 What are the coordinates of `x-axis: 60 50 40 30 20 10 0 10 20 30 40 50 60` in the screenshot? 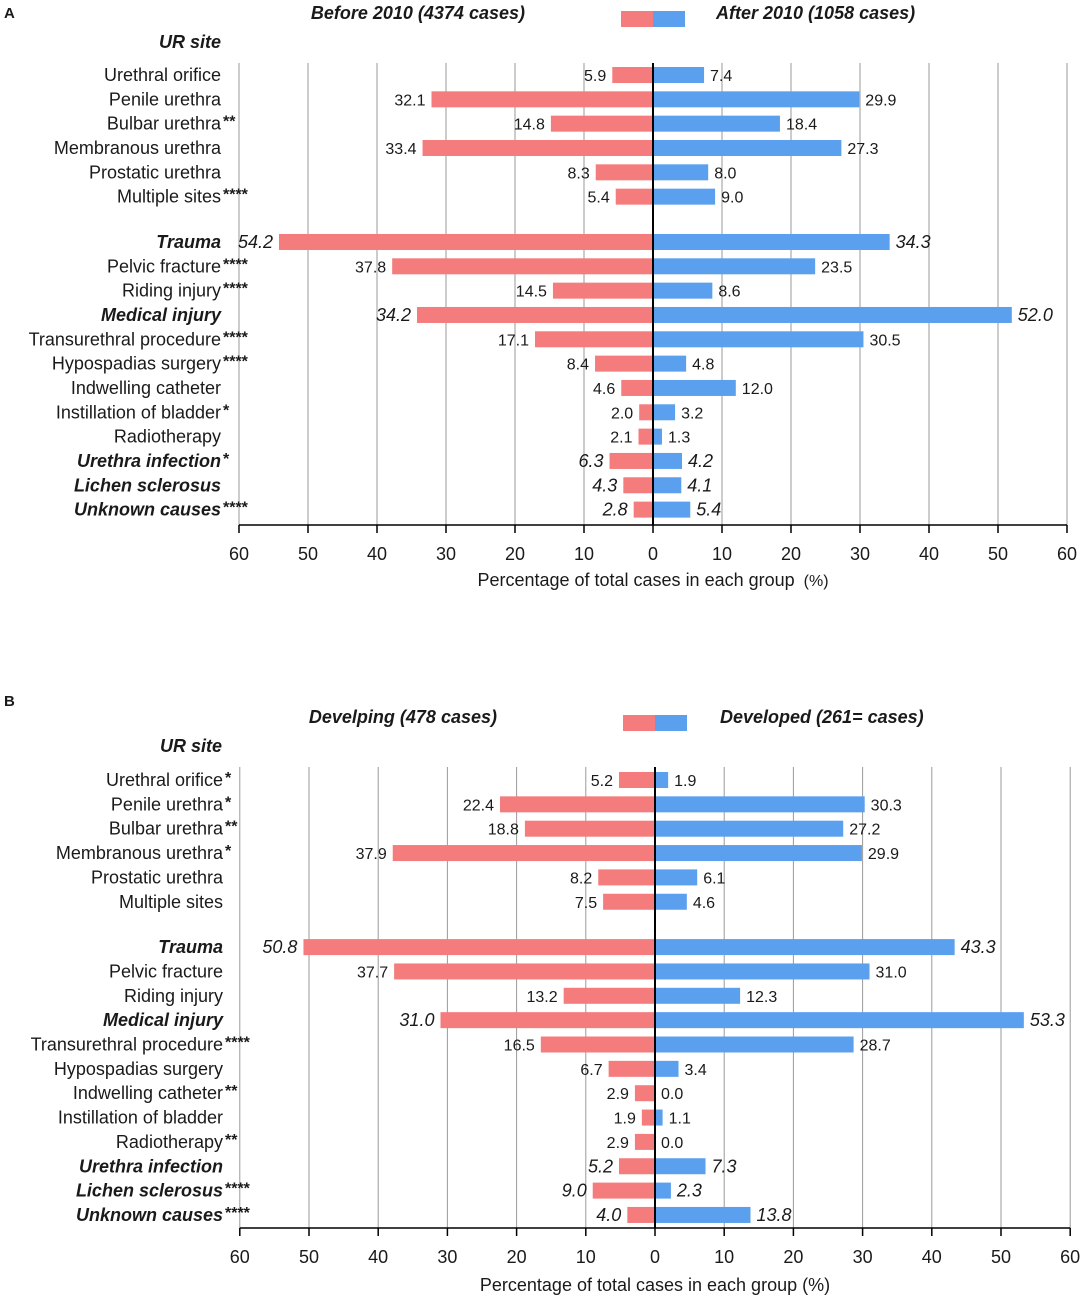 It's located at (653, 544).